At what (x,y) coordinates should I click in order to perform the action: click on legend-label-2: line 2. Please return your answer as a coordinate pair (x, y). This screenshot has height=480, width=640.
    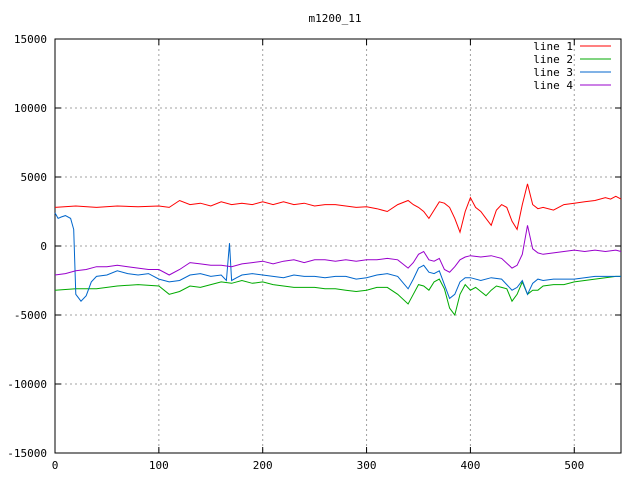
    Looking at the image, I should click on (553, 59).